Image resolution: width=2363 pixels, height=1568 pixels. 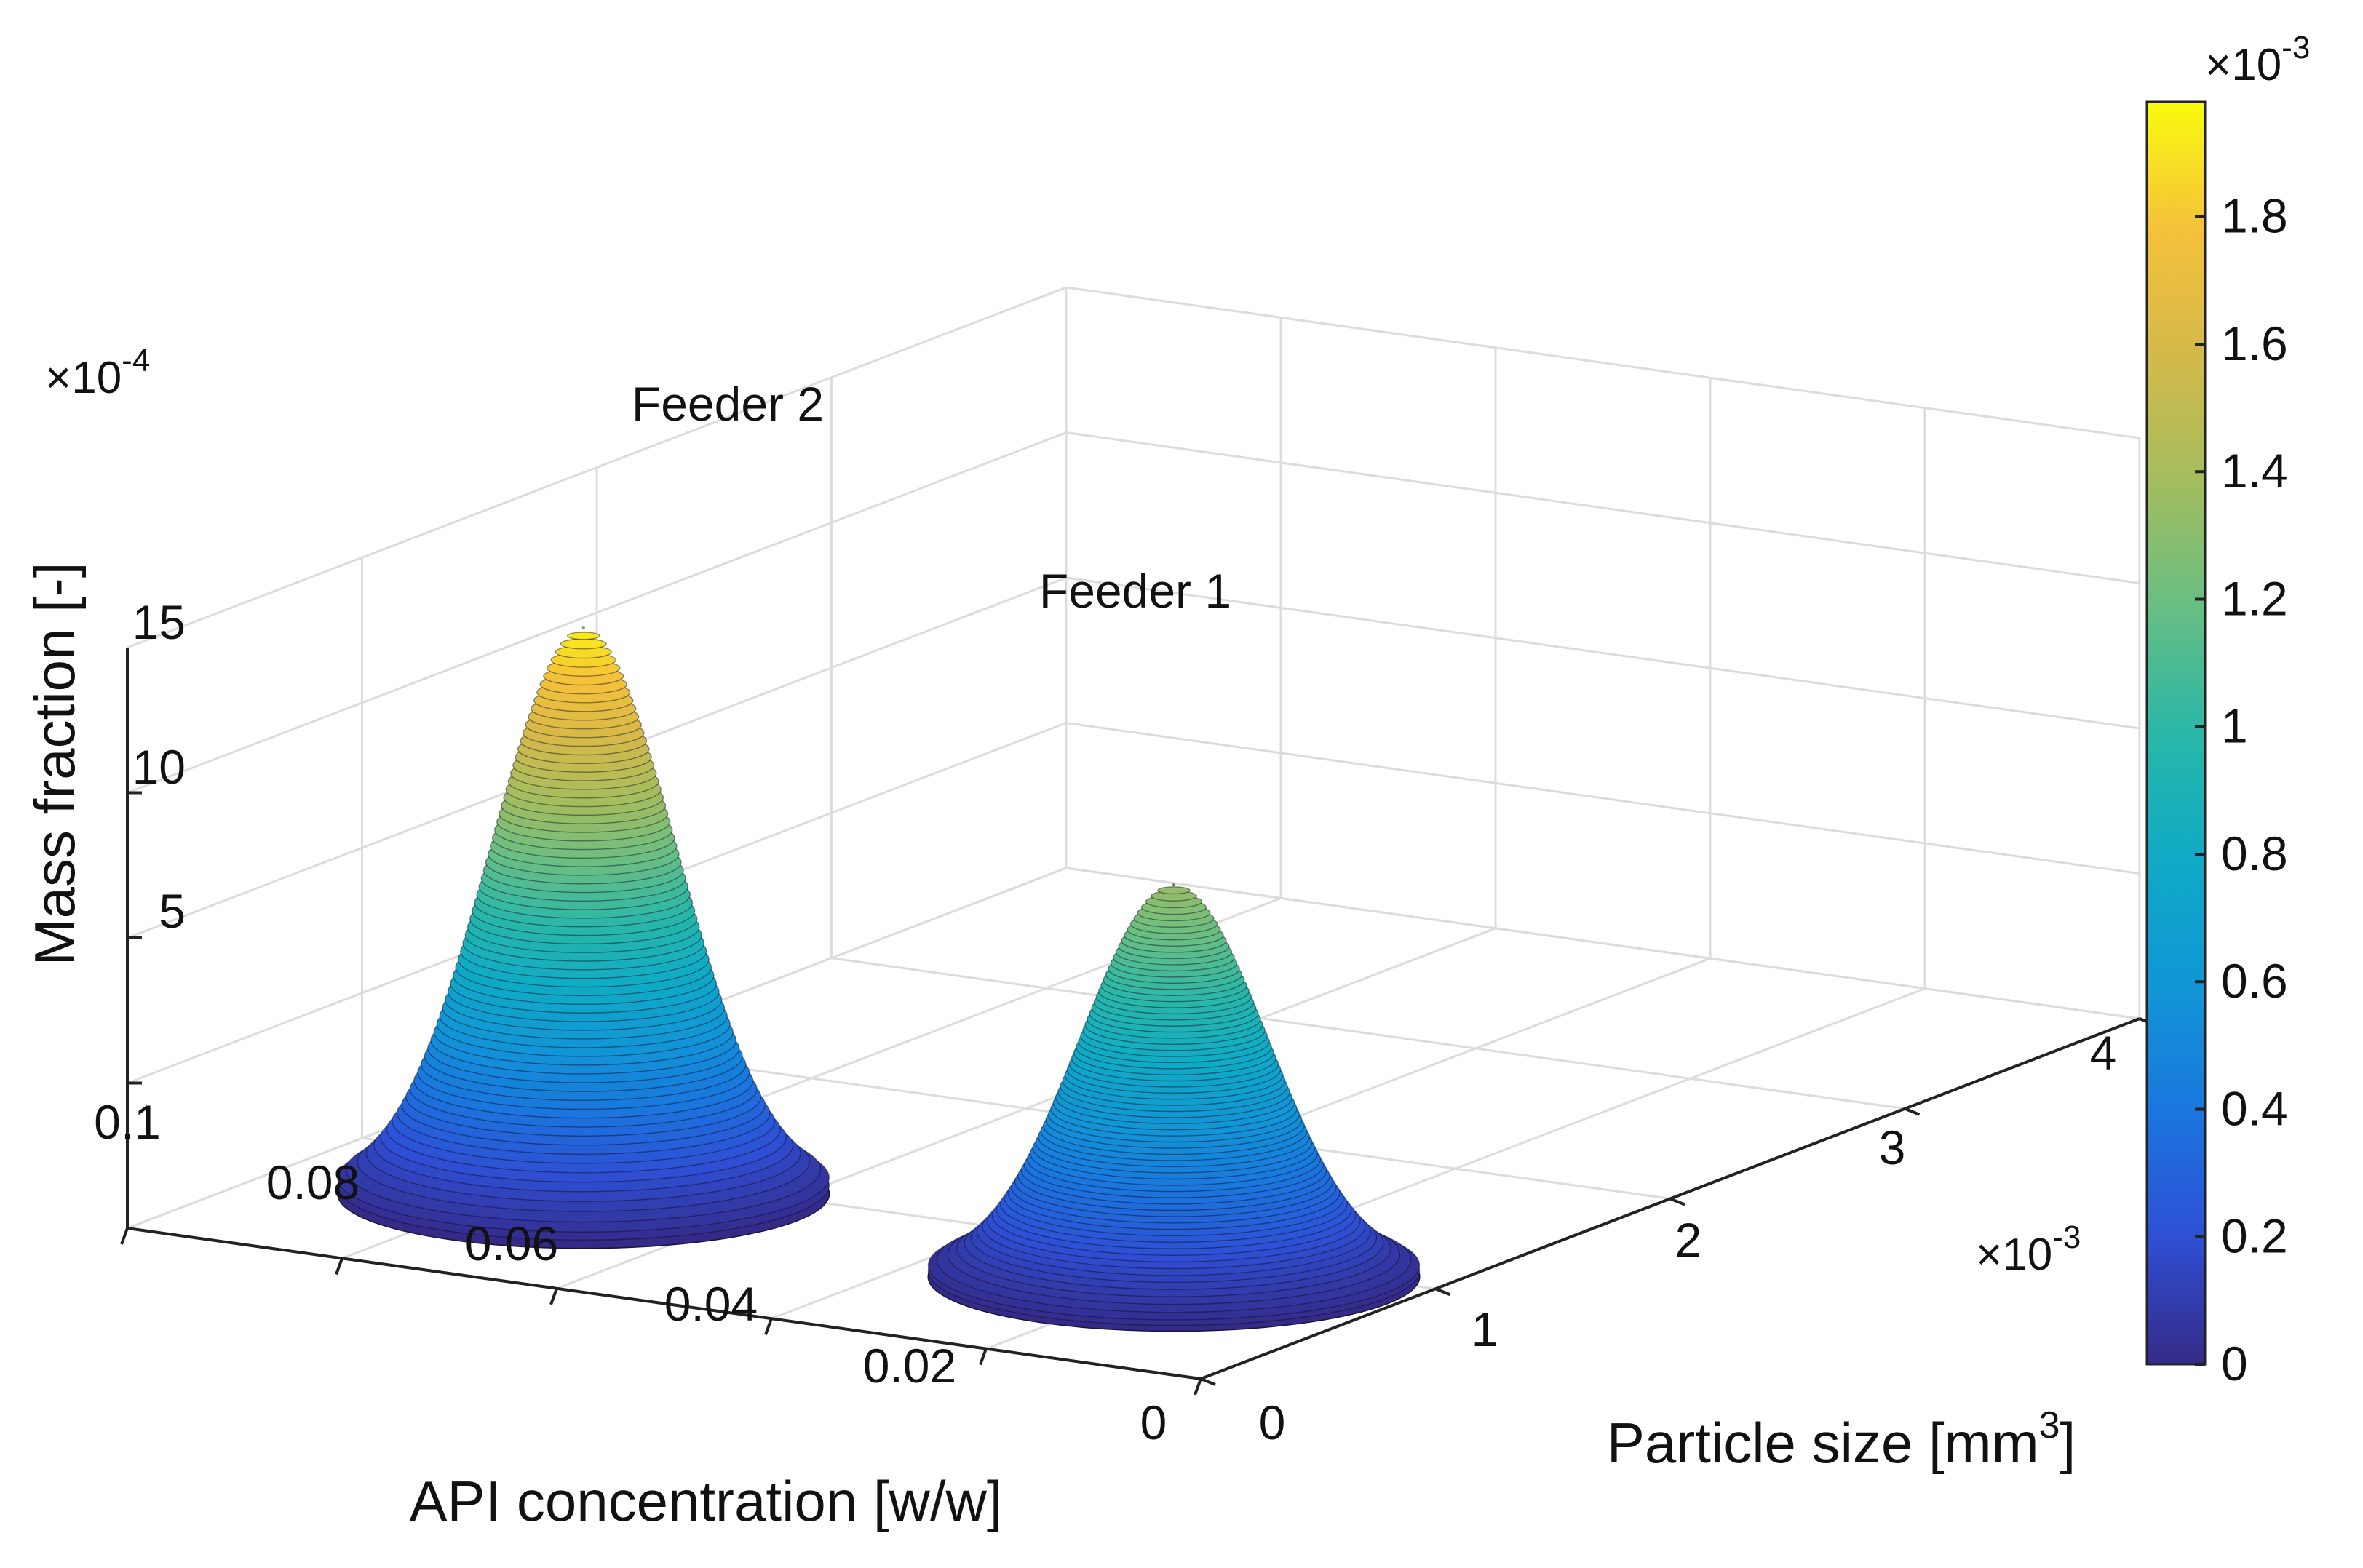 What do you see at coordinates (1135, 591) in the screenshot?
I see `peak-label-feeder-1: Feeder 1` at bounding box center [1135, 591].